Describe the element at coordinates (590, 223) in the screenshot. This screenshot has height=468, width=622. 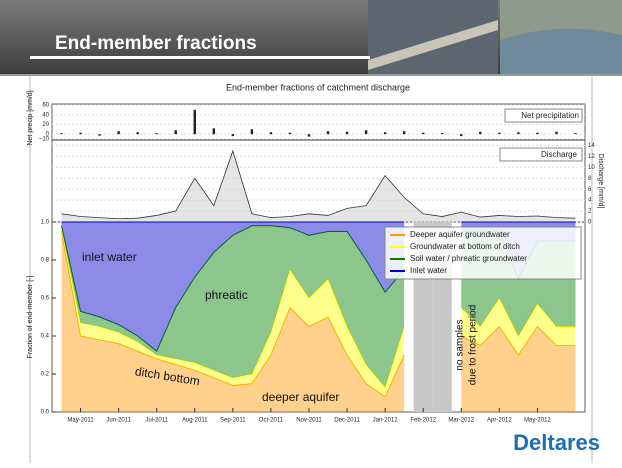
I see `y2-tick-label: 0` at that location.